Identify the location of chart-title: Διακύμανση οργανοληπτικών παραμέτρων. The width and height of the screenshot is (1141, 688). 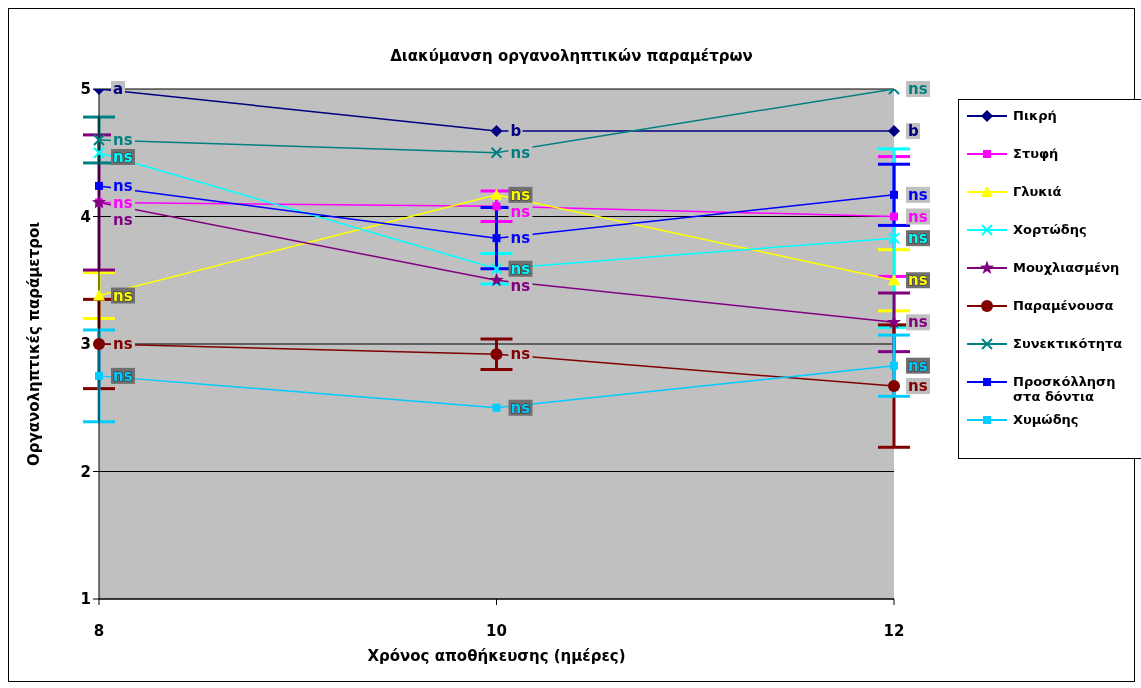
(571, 56).